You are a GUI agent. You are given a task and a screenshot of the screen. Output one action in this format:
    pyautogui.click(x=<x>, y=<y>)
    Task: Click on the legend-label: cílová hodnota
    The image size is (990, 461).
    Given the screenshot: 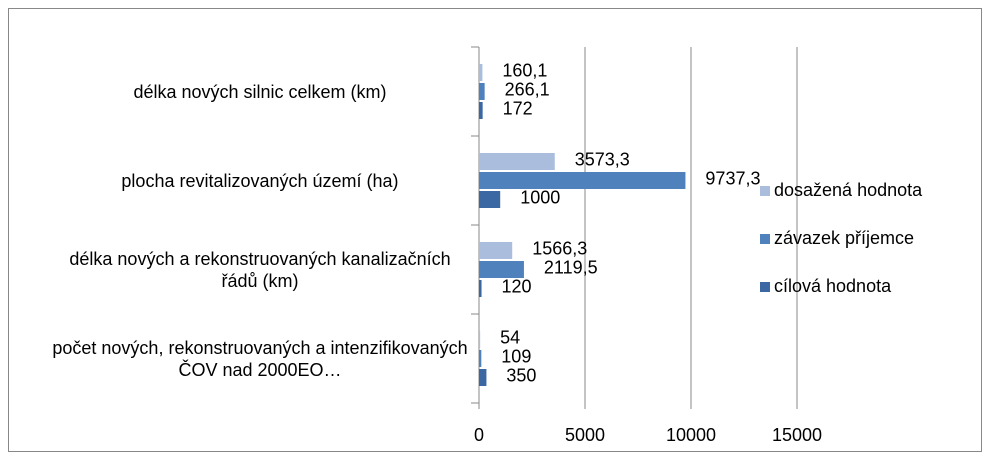 What is the action you would take?
    pyautogui.click(x=833, y=286)
    